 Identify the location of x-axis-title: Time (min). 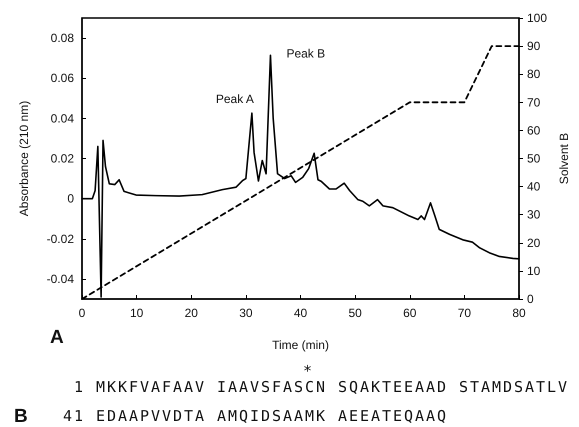
(300, 345).